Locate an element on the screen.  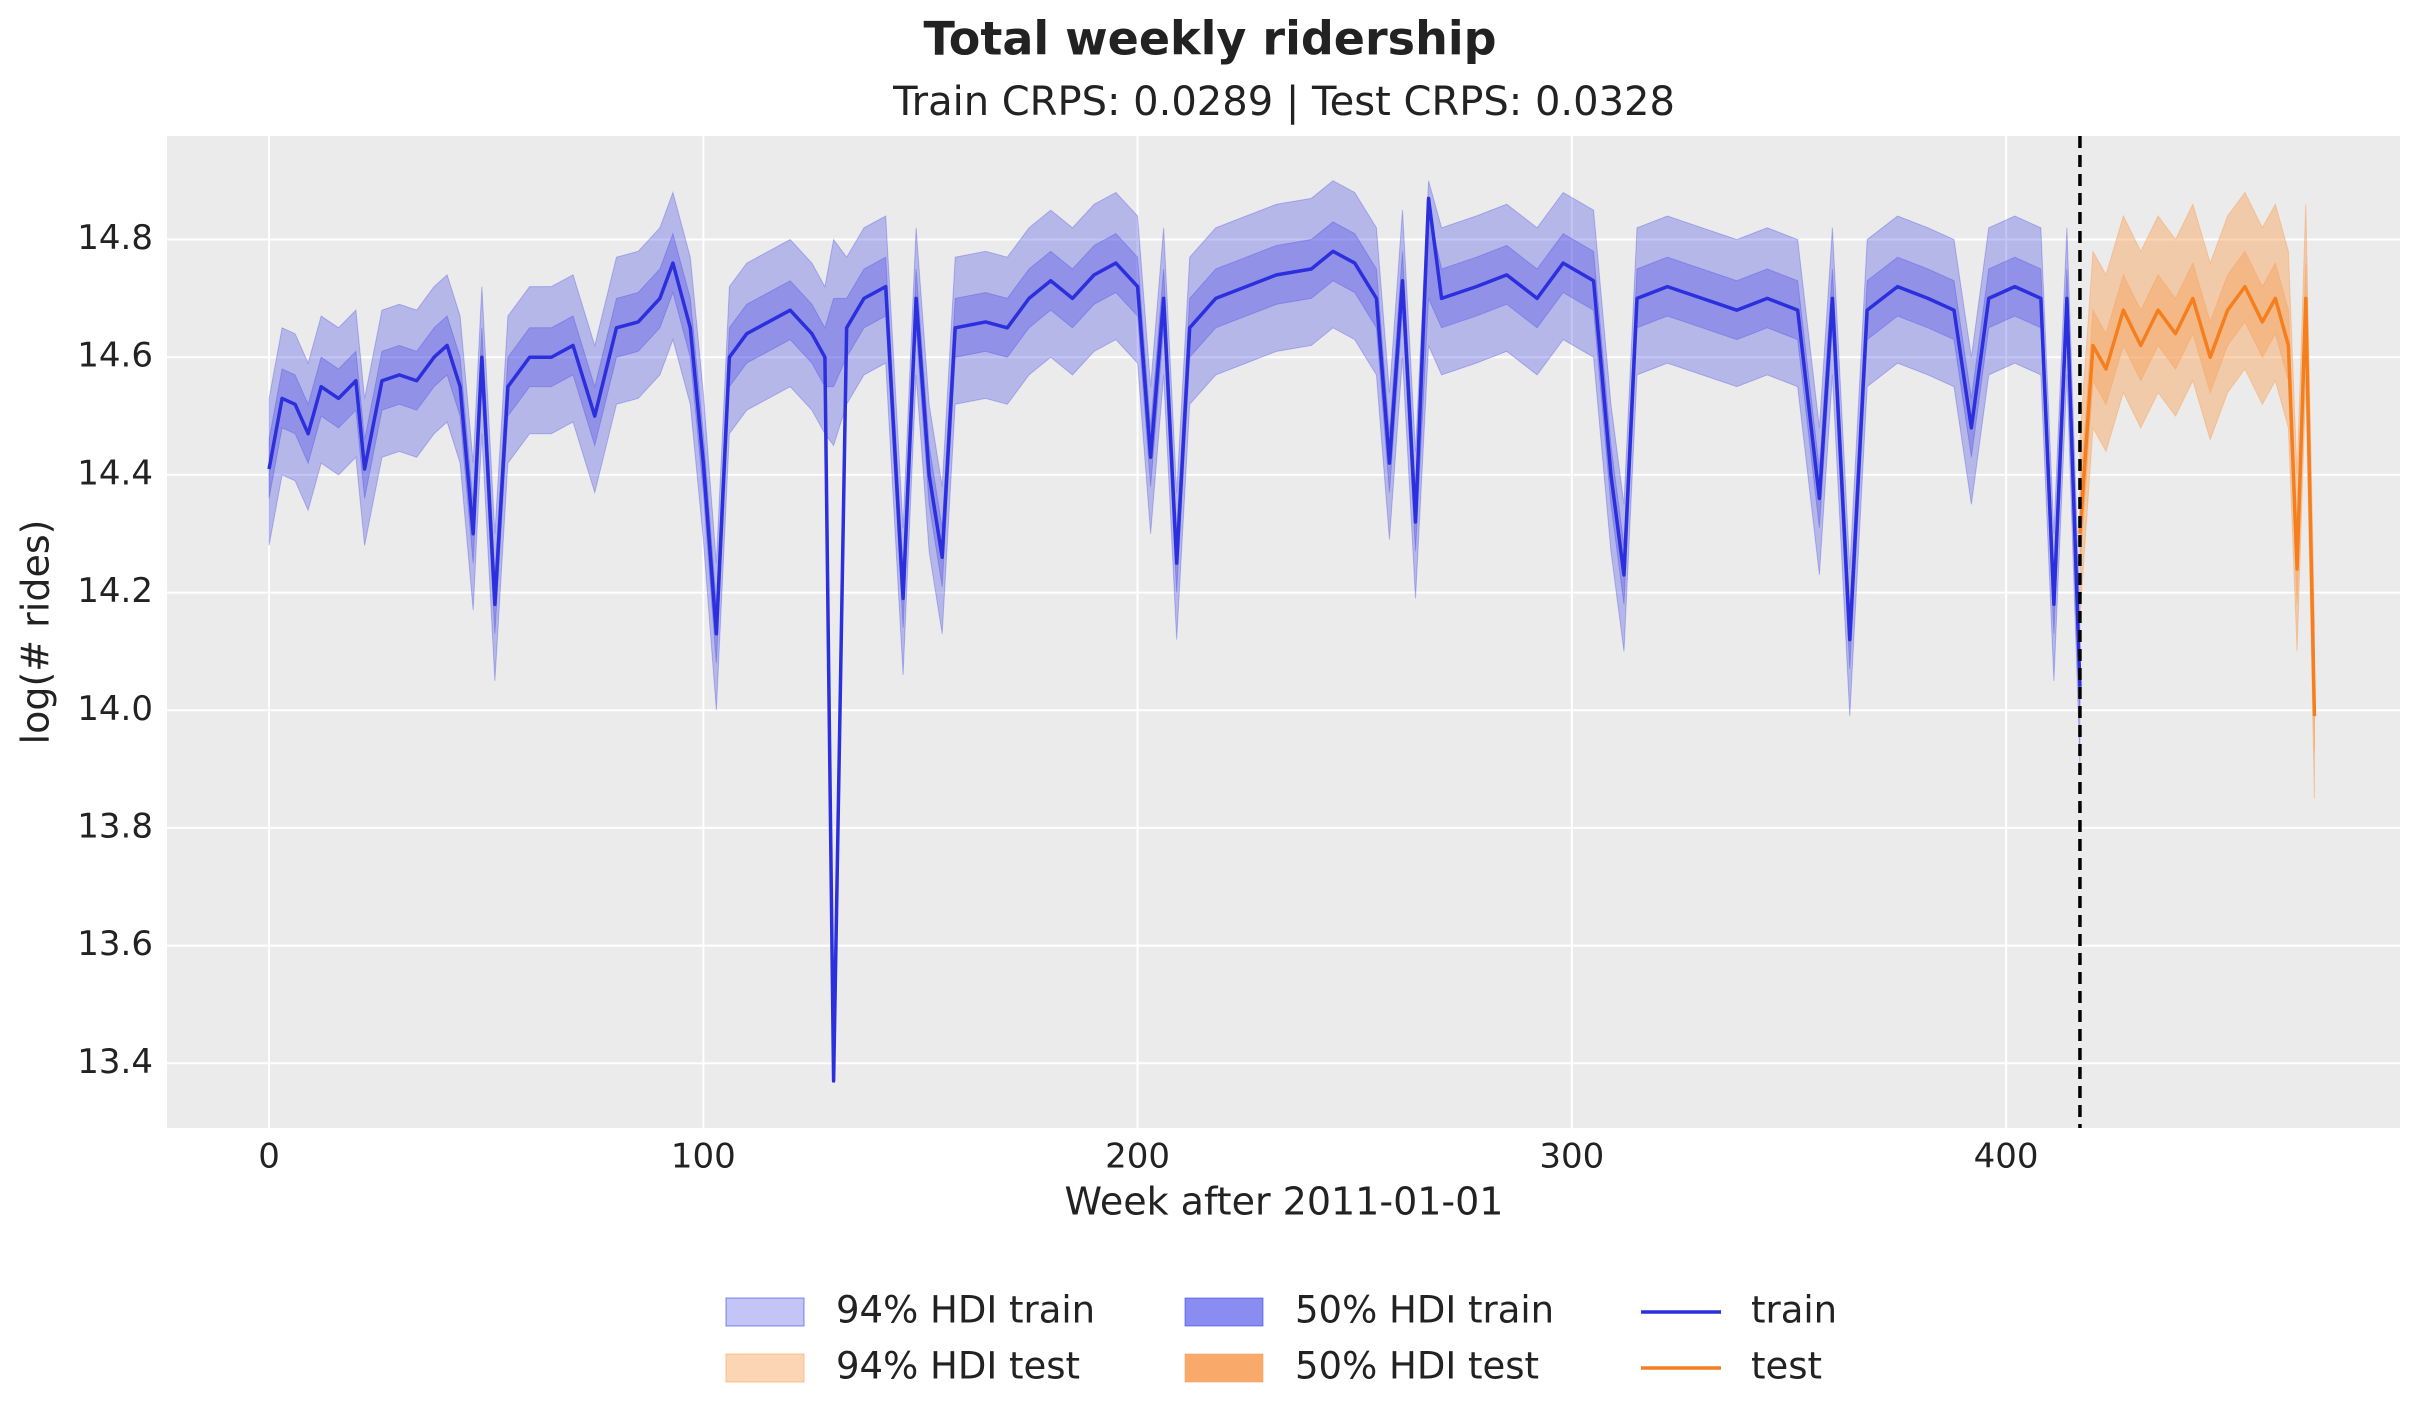
y-tick-label: 13.6 is located at coordinates (115, 944).